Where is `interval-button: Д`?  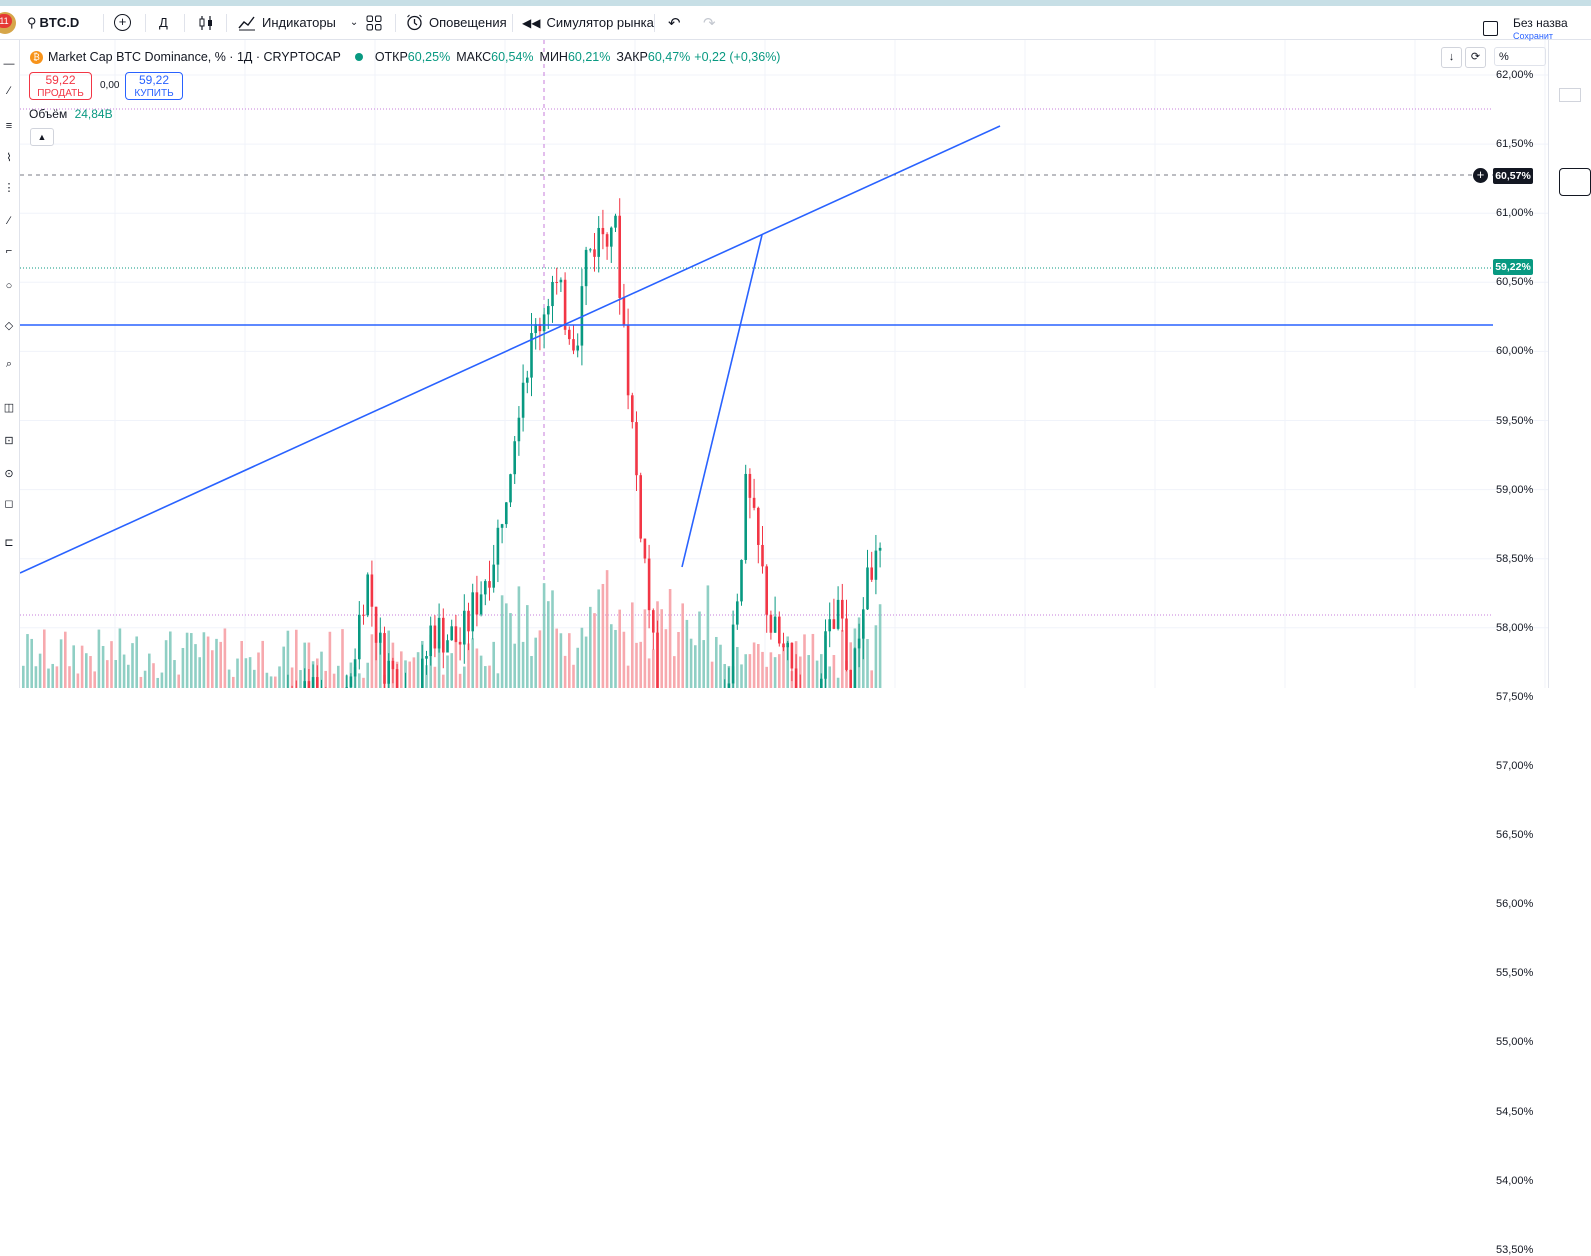 interval-button: Д is located at coordinates (163, 22).